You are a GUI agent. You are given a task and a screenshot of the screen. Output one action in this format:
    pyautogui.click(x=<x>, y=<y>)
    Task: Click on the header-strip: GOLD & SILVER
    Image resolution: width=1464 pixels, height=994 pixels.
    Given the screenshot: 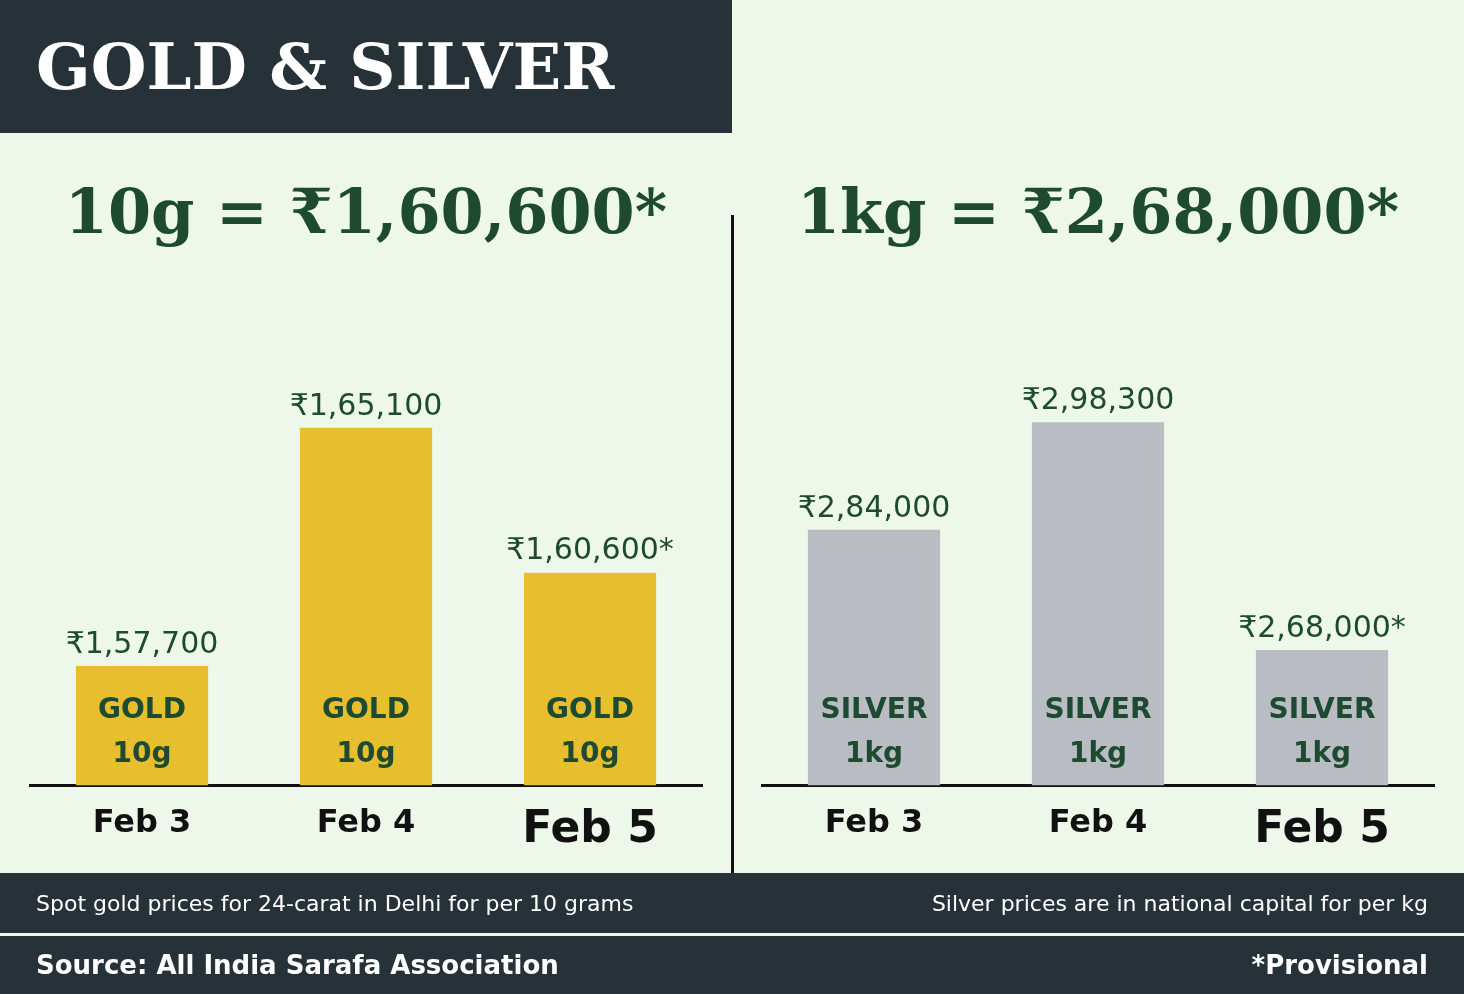 What is the action you would take?
    pyautogui.click(x=366, y=66)
    